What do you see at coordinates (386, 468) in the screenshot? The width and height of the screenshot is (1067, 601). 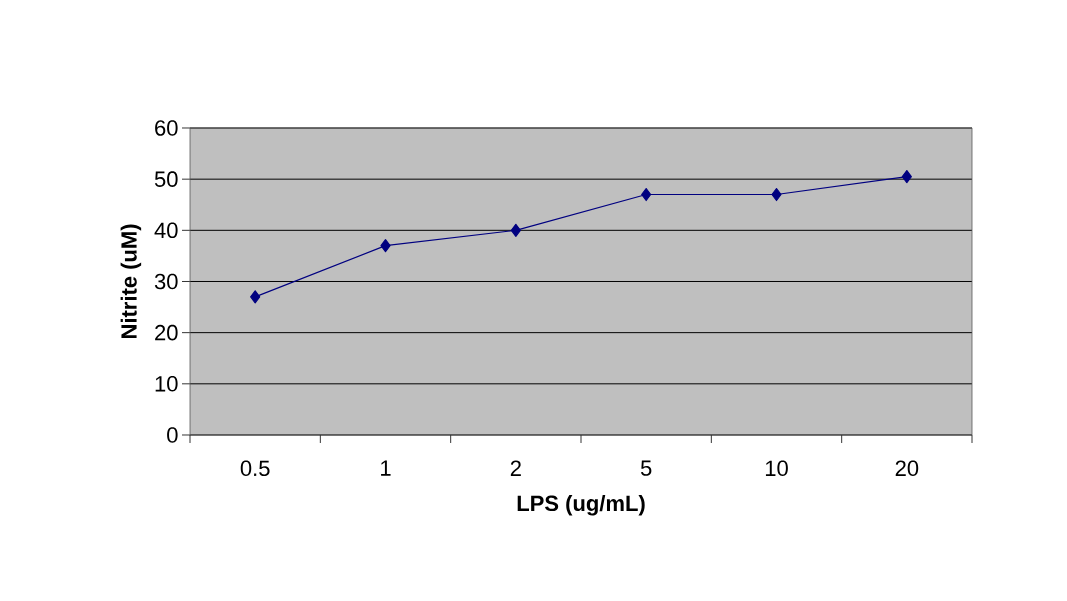 I see `x-tick-label: 1` at bounding box center [386, 468].